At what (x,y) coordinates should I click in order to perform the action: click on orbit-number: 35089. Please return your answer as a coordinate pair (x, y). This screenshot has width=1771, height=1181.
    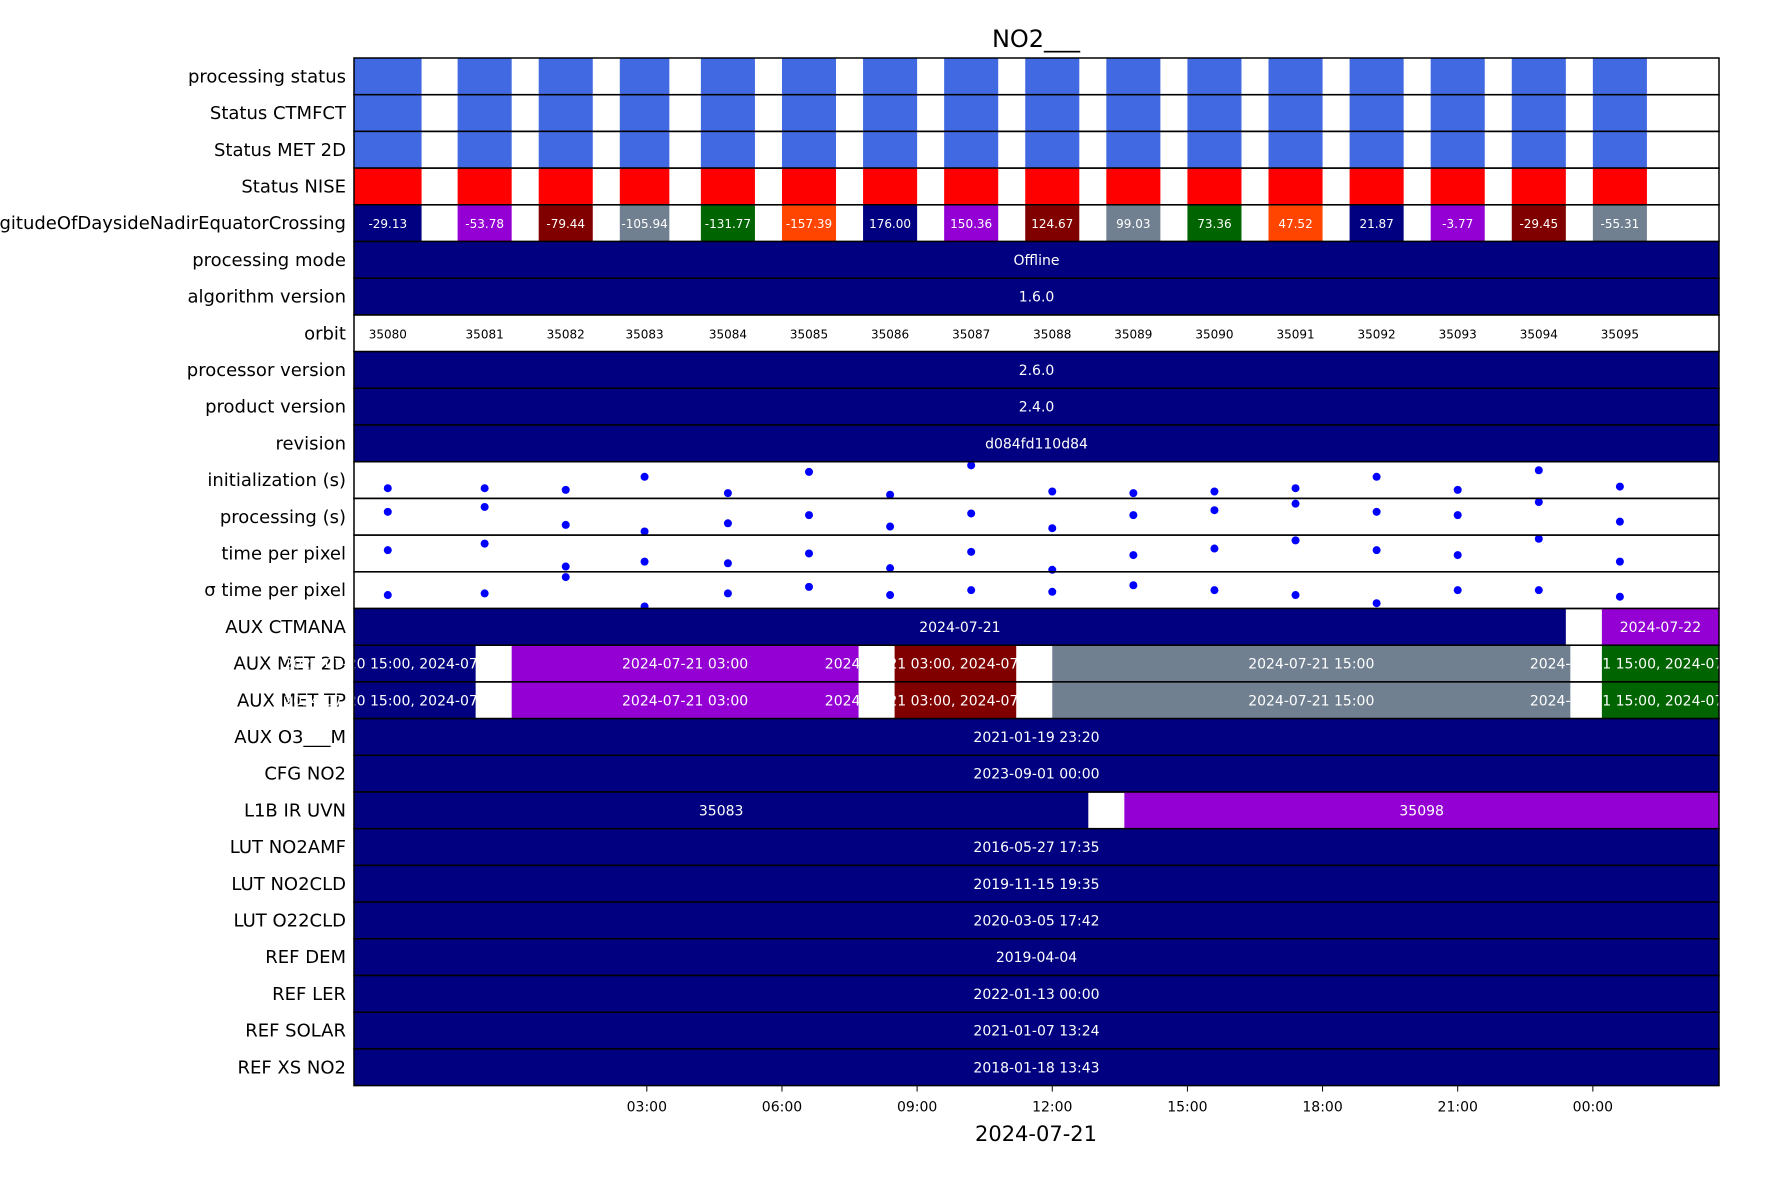
    Looking at the image, I should click on (1133, 334).